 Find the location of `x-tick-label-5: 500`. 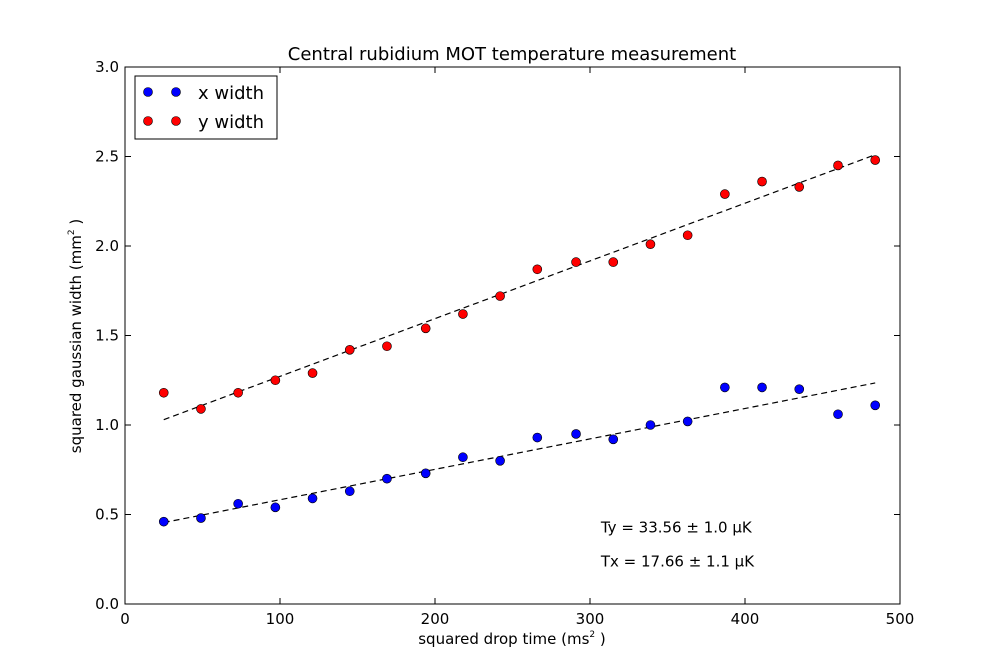

x-tick-label-5: 500 is located at coordinates (900, 619).